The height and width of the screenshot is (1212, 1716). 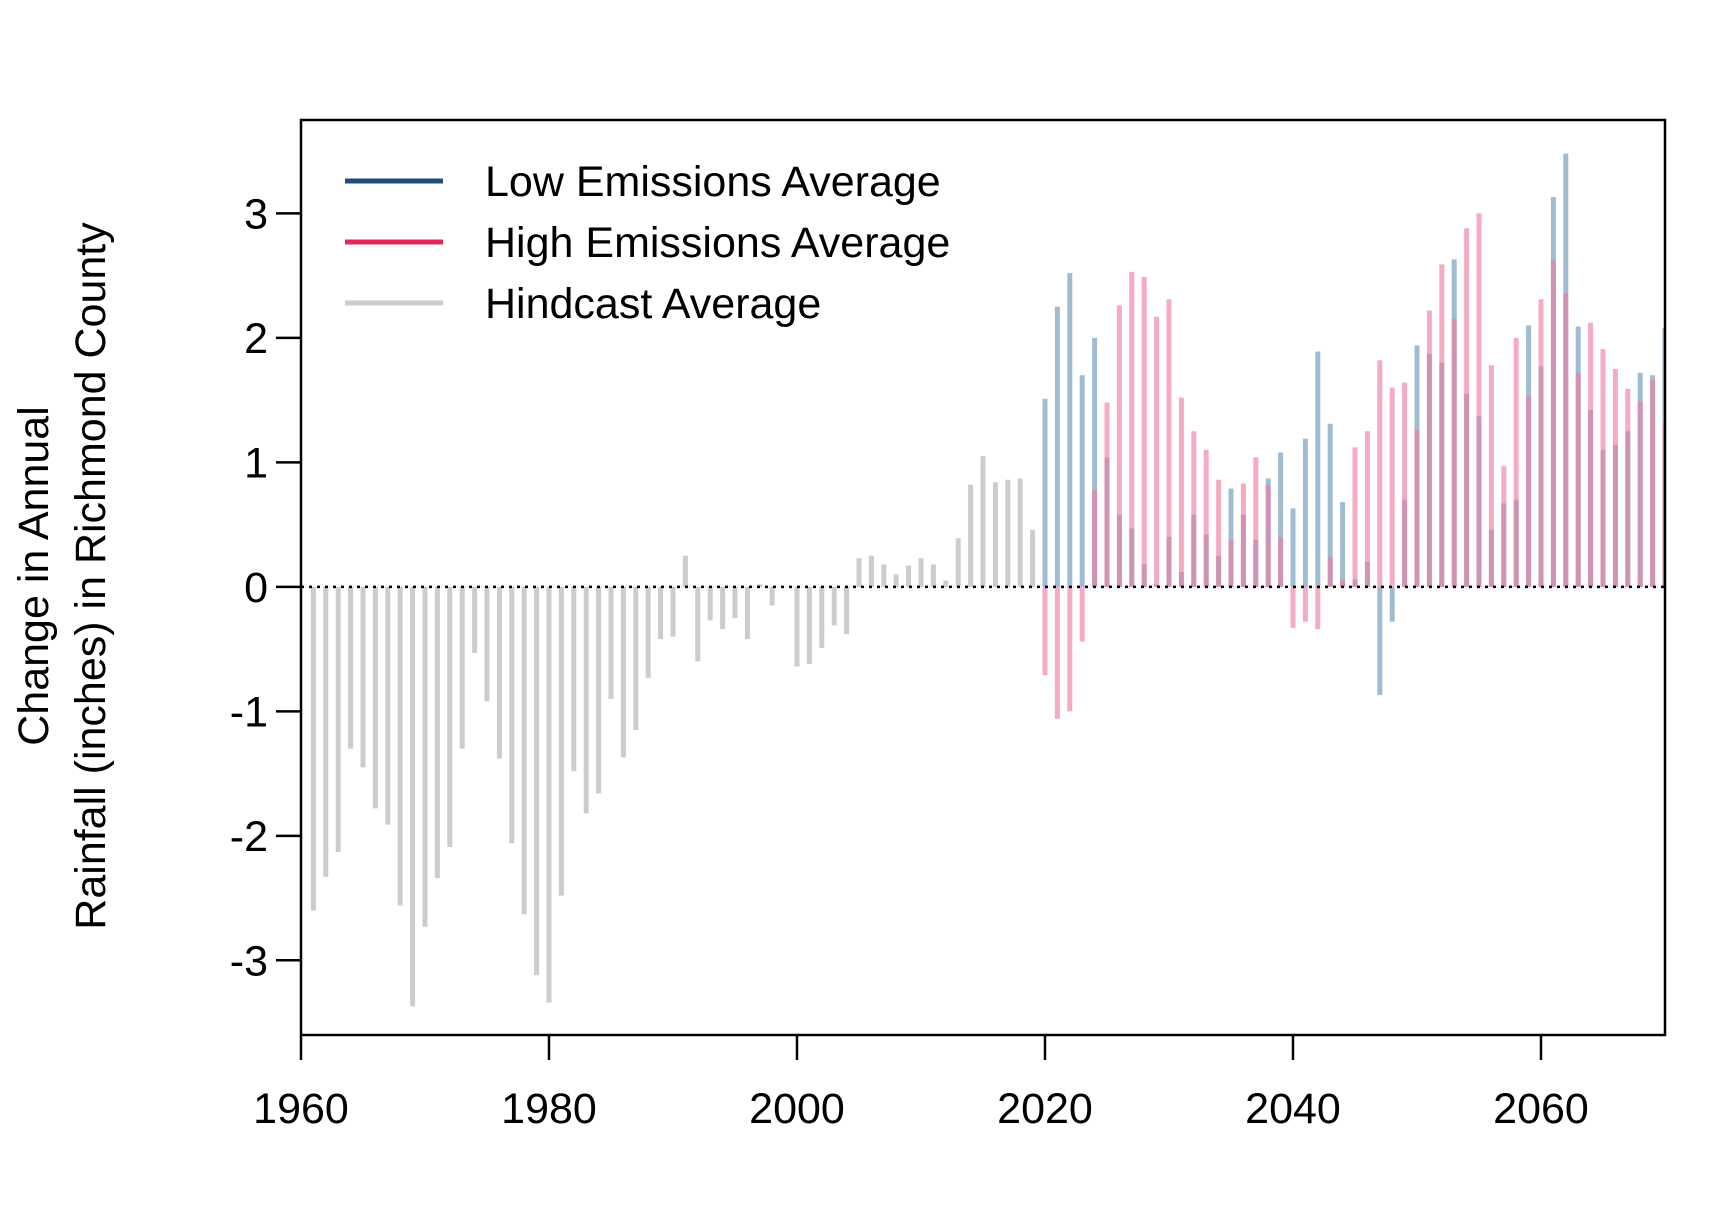 I want to click on y-tick-label--3: -3, so click(x=249, y=961).